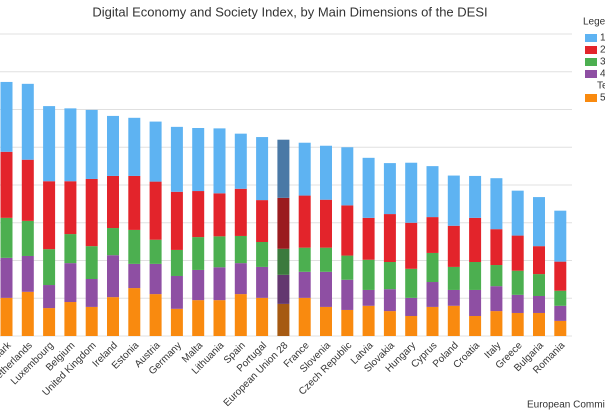 The height and width of the screenshot is (410, 605). Describe the element at coordinates (602, 74) in the screenshot. I see `legend-label: 4` at that location.